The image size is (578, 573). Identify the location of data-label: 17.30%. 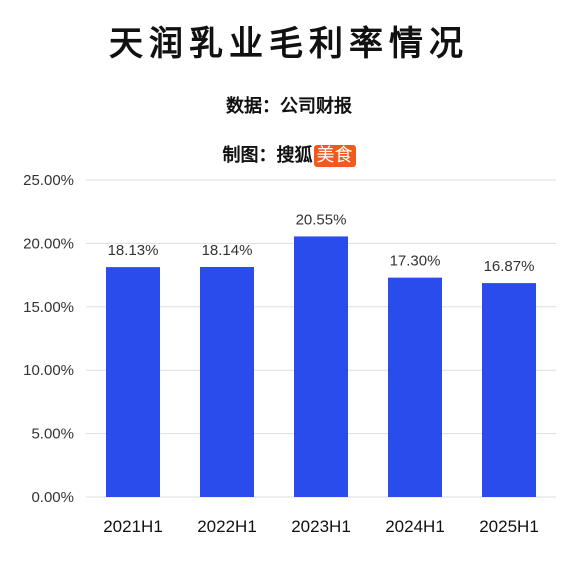
(415, 261).